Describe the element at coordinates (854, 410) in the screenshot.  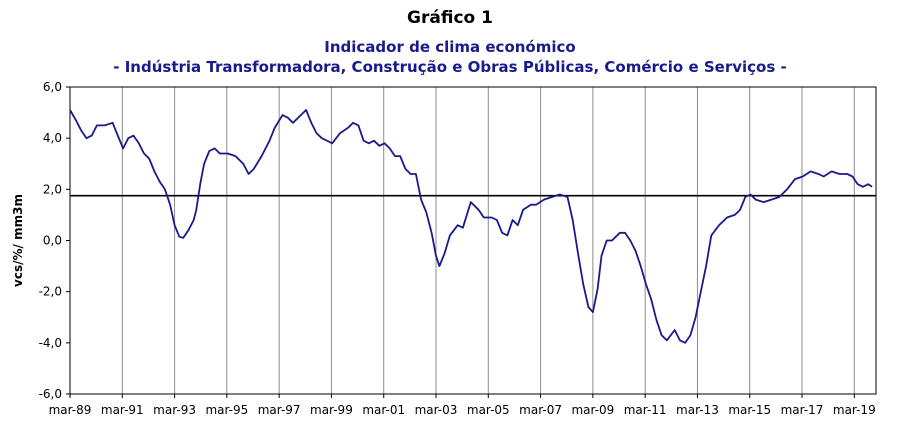
I see `x-tick-label: mar-19` at that location.